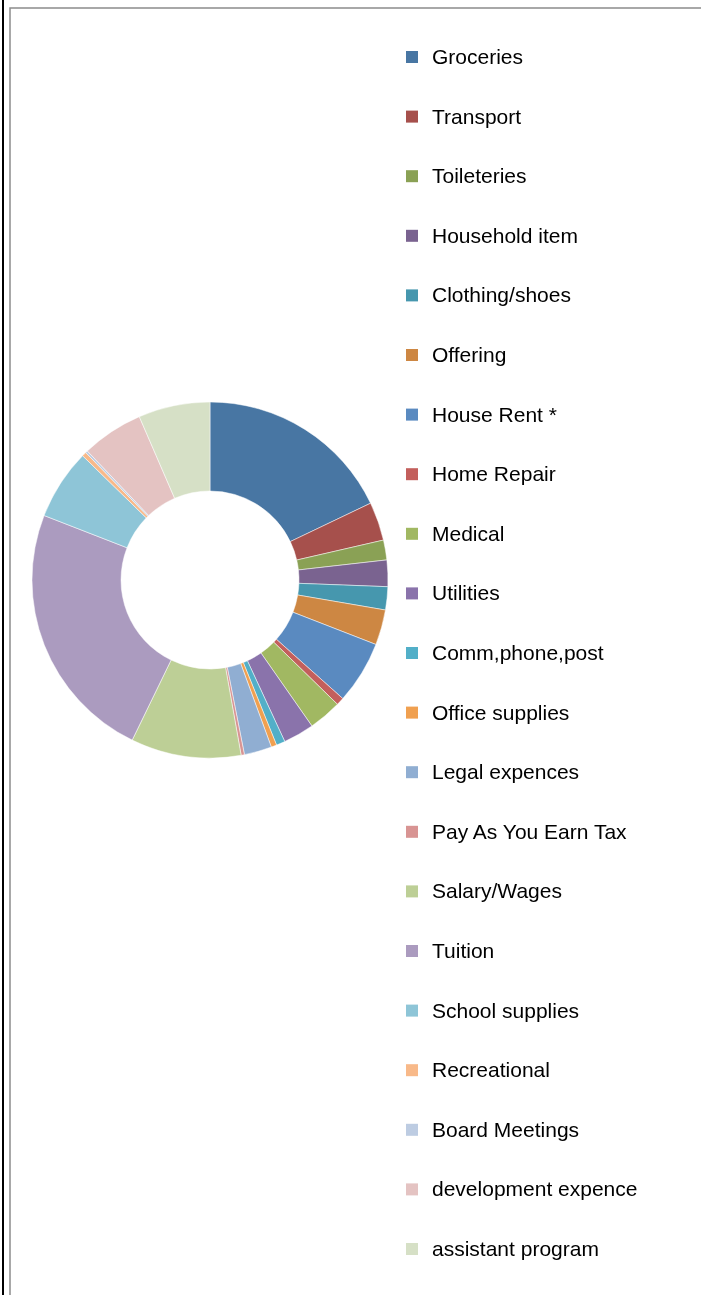  Describe the element at coordinates (466, 593) in the screenshot. I see `legend-label: Utilities` at that location.